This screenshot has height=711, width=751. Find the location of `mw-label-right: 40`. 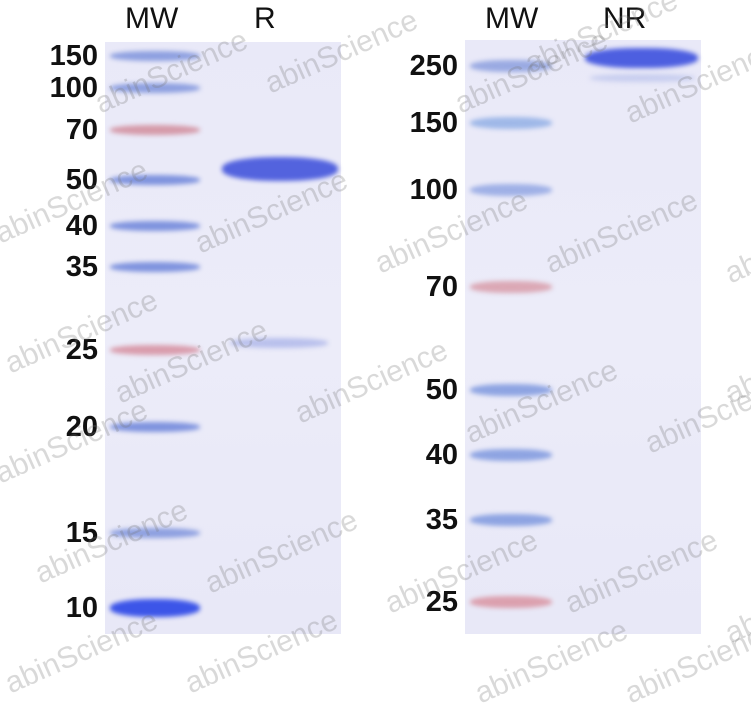

mw-label-right: 40 is located at coordinates (441, 455).